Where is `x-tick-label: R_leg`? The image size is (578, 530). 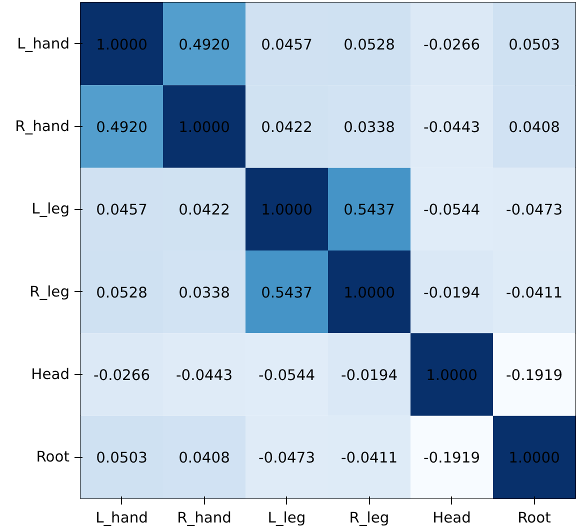 x-tick-label: R_leg is located at coordinates (369, 518).